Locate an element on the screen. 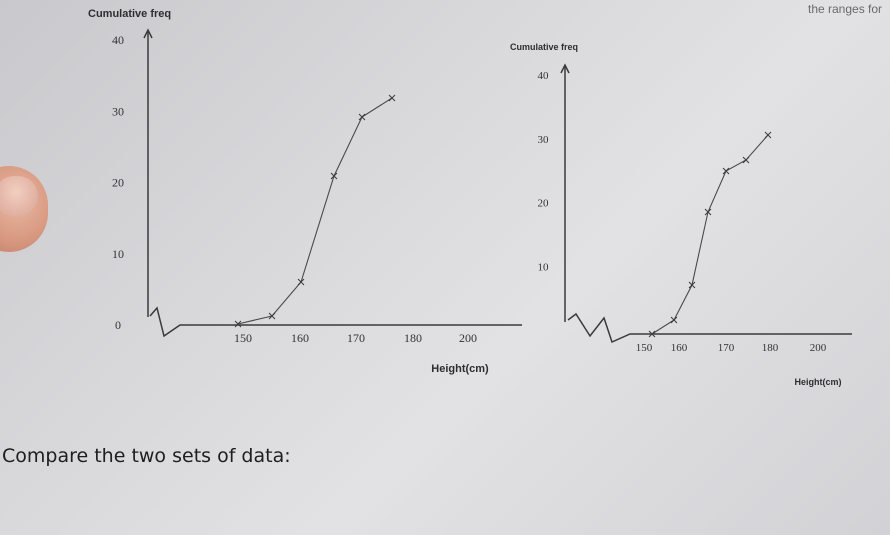 The width and height of the screenshot is (890, 535). chart2-y-tick-label: 10 is located at coordinates (544, 267).